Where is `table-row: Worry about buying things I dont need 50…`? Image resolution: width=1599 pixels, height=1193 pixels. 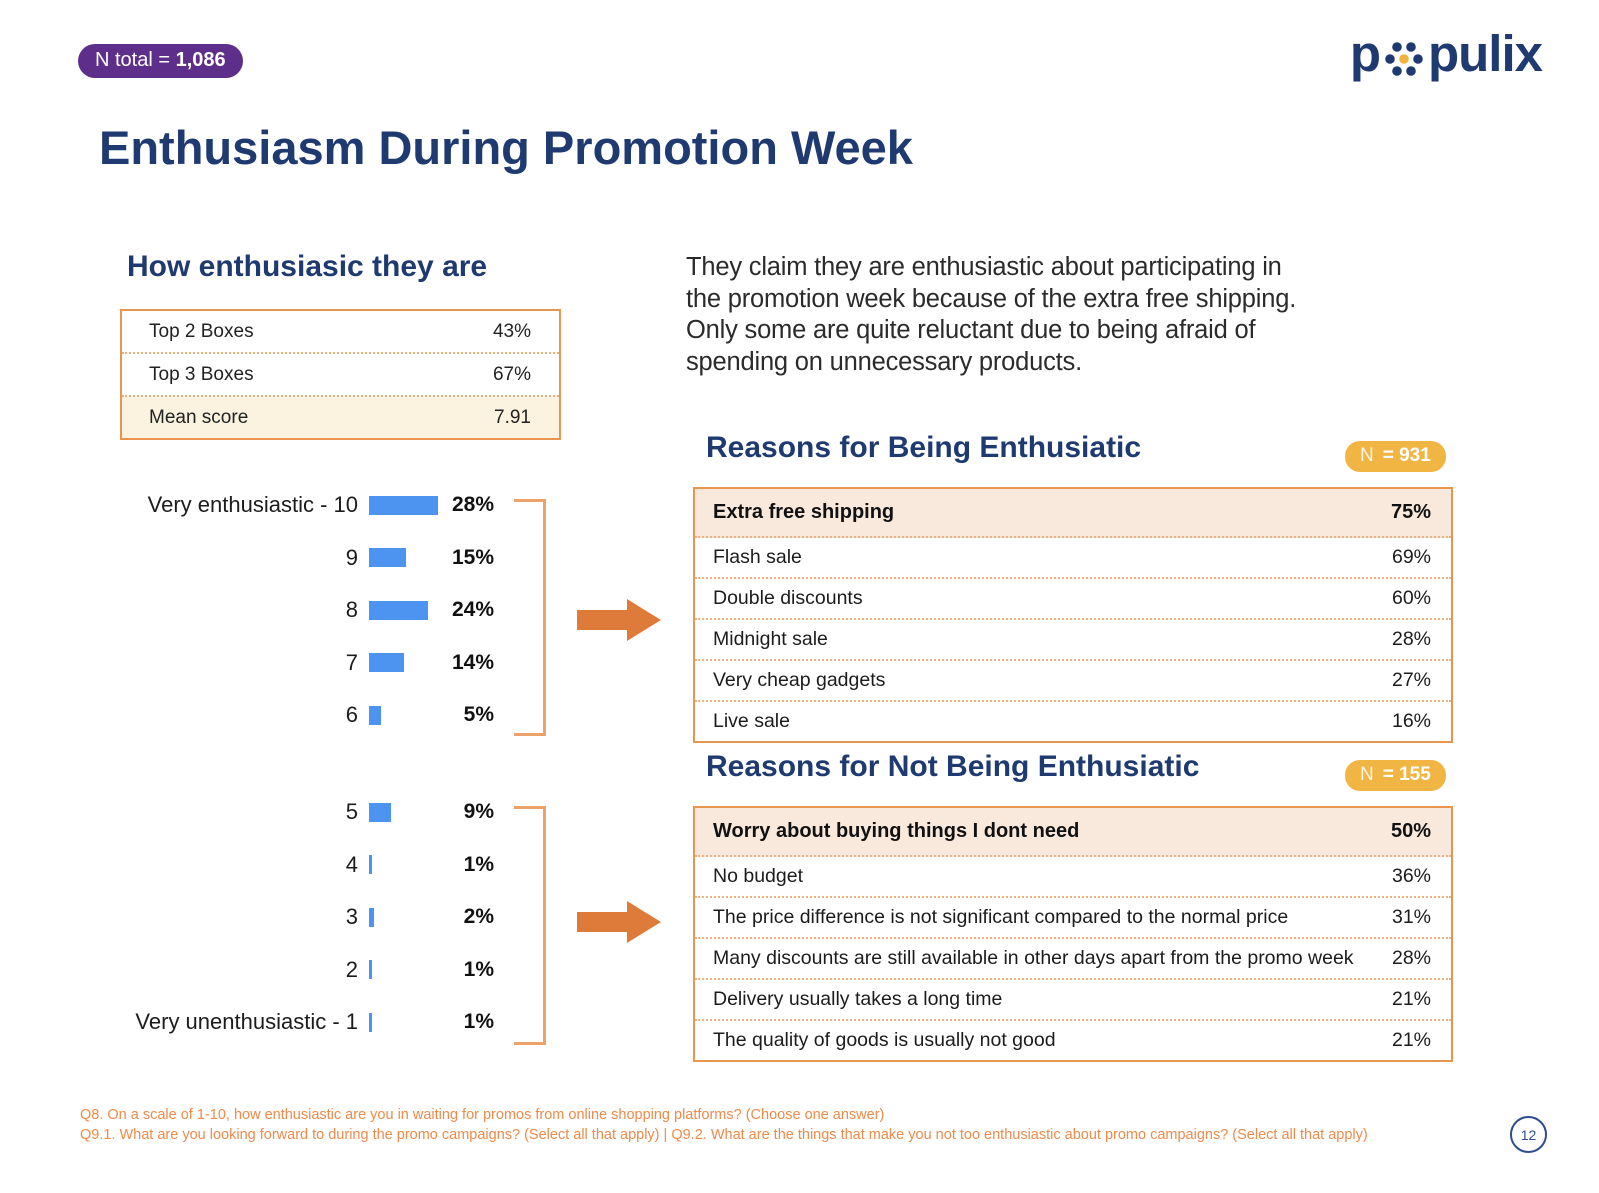 table-row: Worry about buying things I dont need 50… is located at coordinates (1073, 832).